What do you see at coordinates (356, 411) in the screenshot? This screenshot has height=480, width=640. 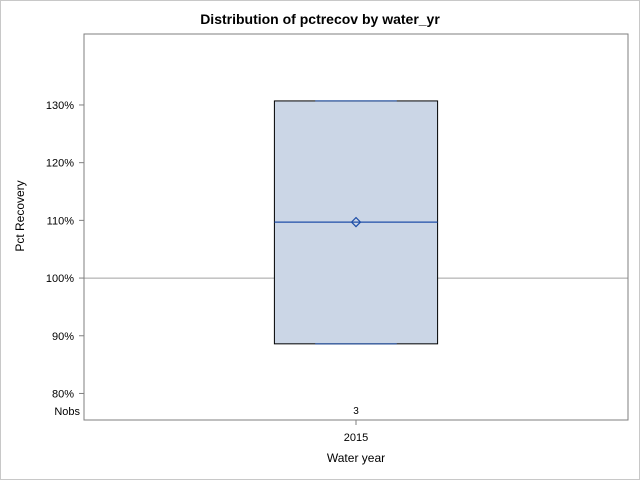 I see `nobs-value: 3` at bounding box center [356, 411].